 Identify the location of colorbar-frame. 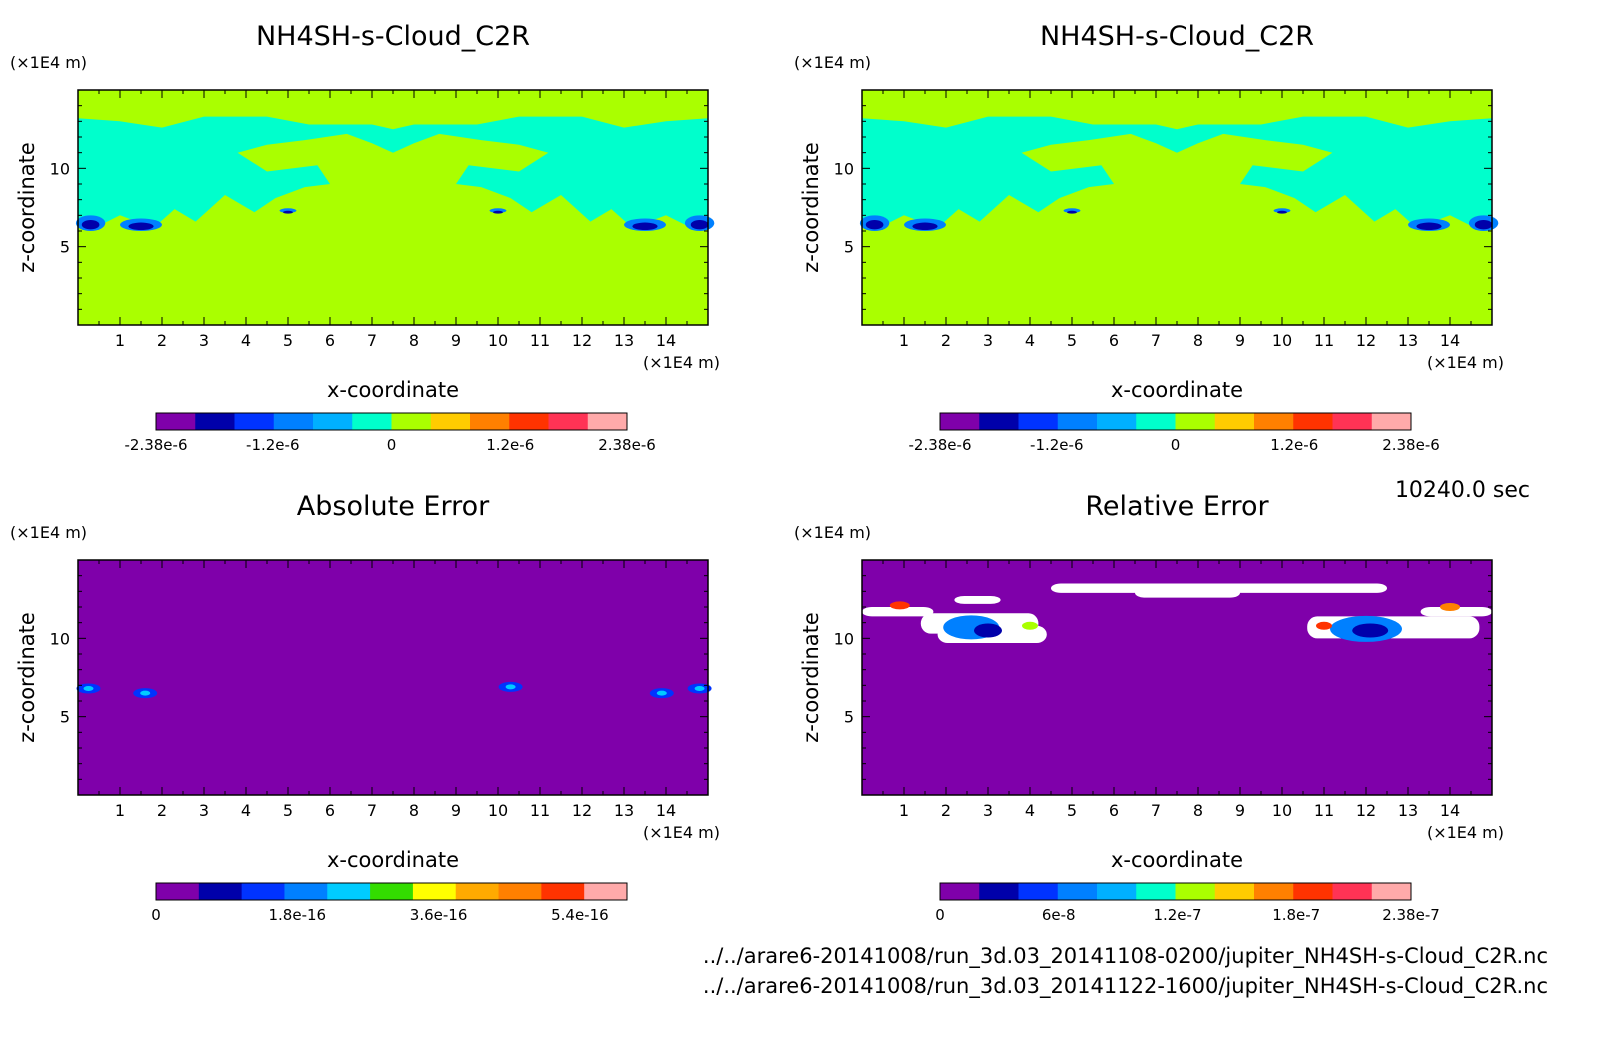
(1175, 421).